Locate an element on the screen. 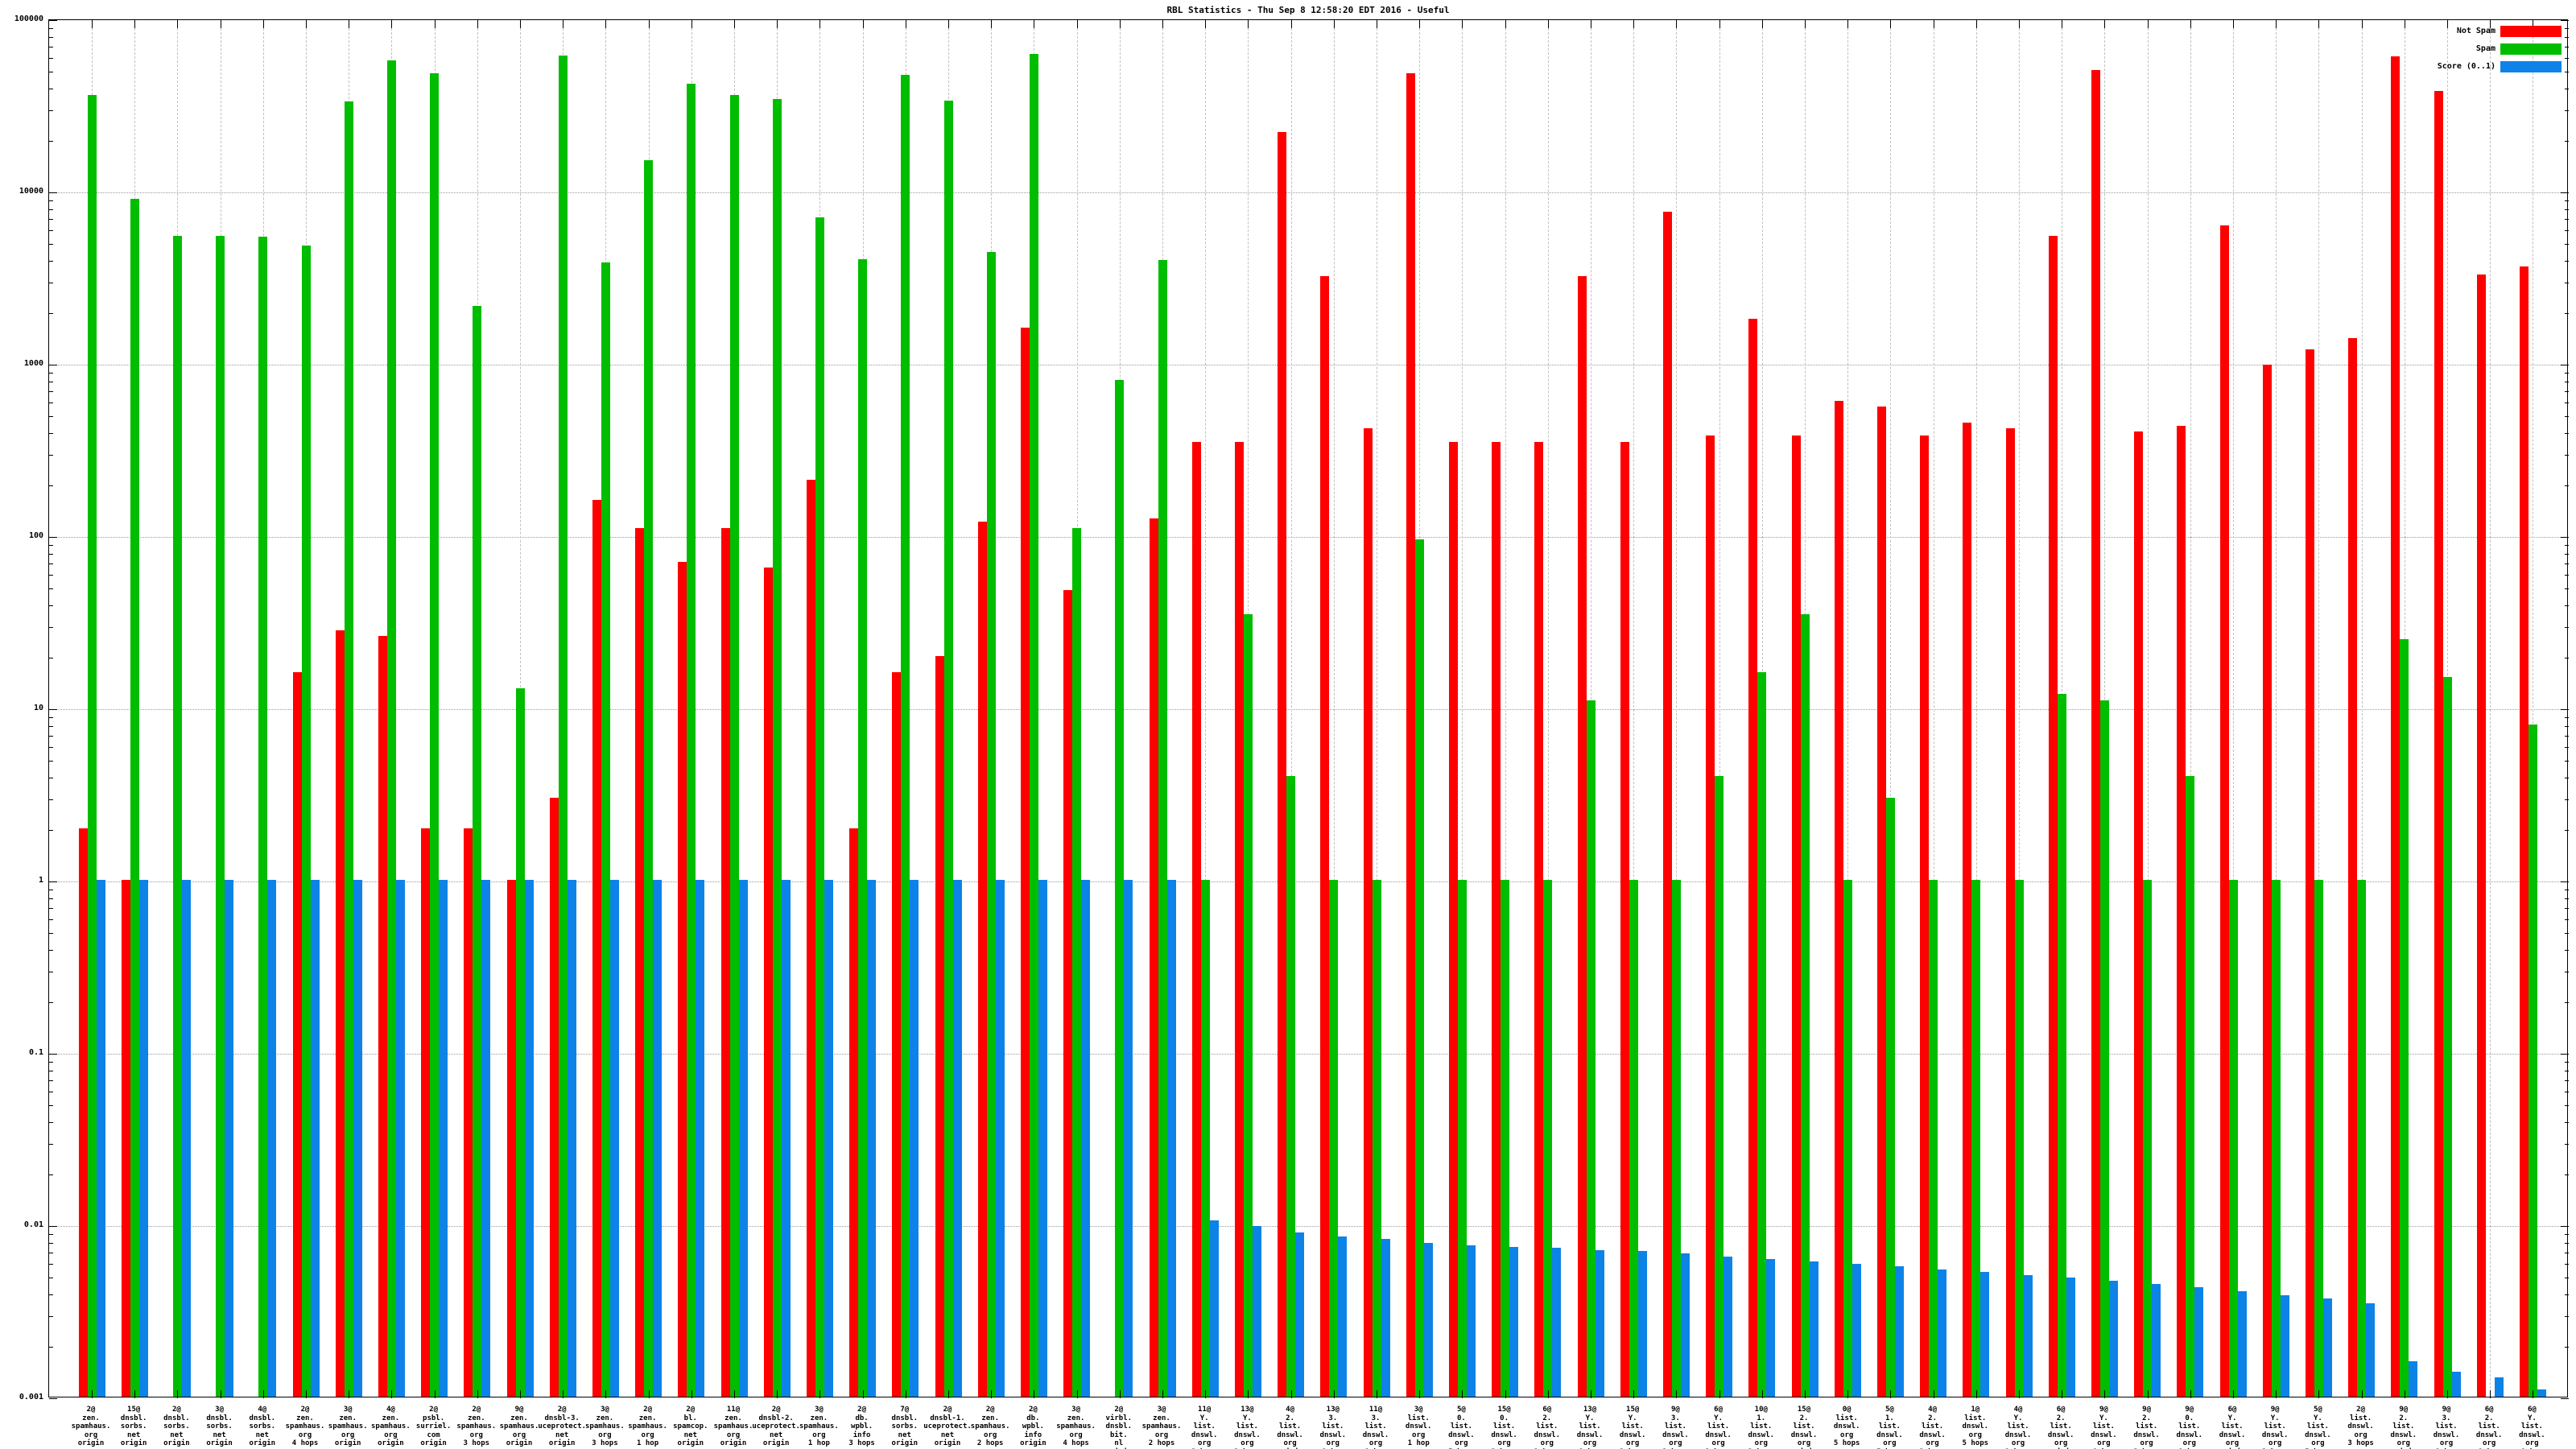 The image size is (2576, 1449). x-group-label: 5@ 0. list. dnswl. org 5 hops is located at coordinates (1461, 1427).